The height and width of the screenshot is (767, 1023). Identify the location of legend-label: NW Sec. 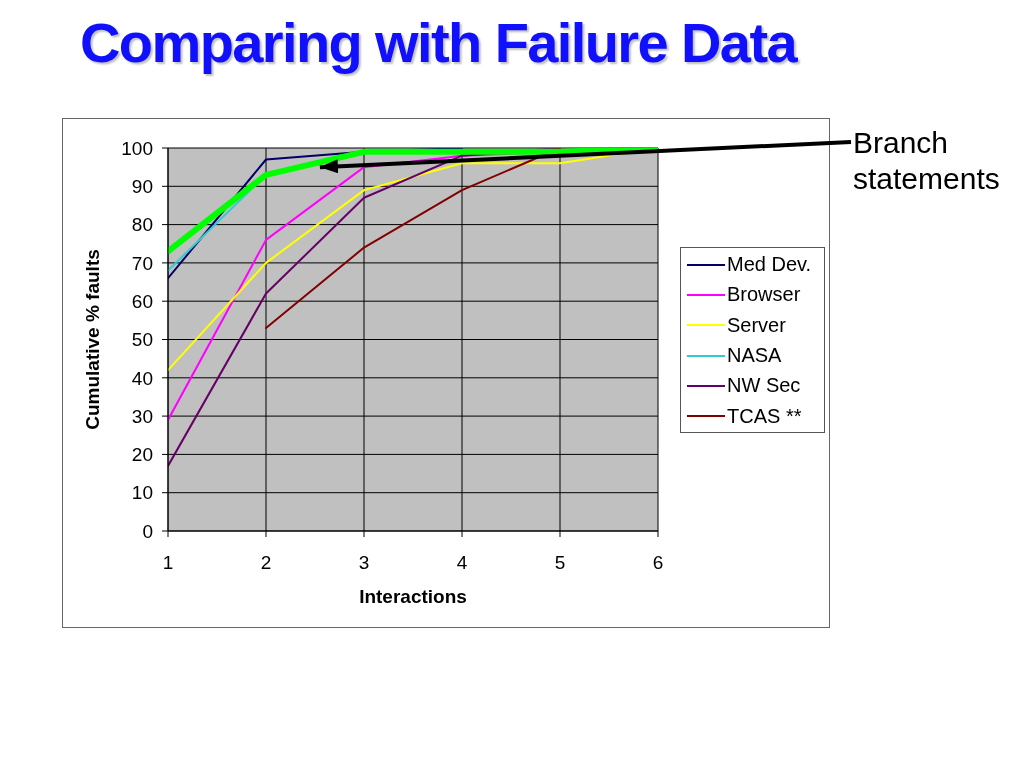
(764, 386).